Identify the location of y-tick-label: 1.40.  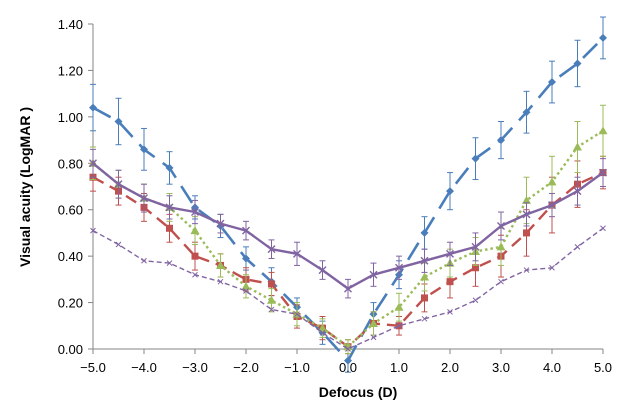
(70, 24).